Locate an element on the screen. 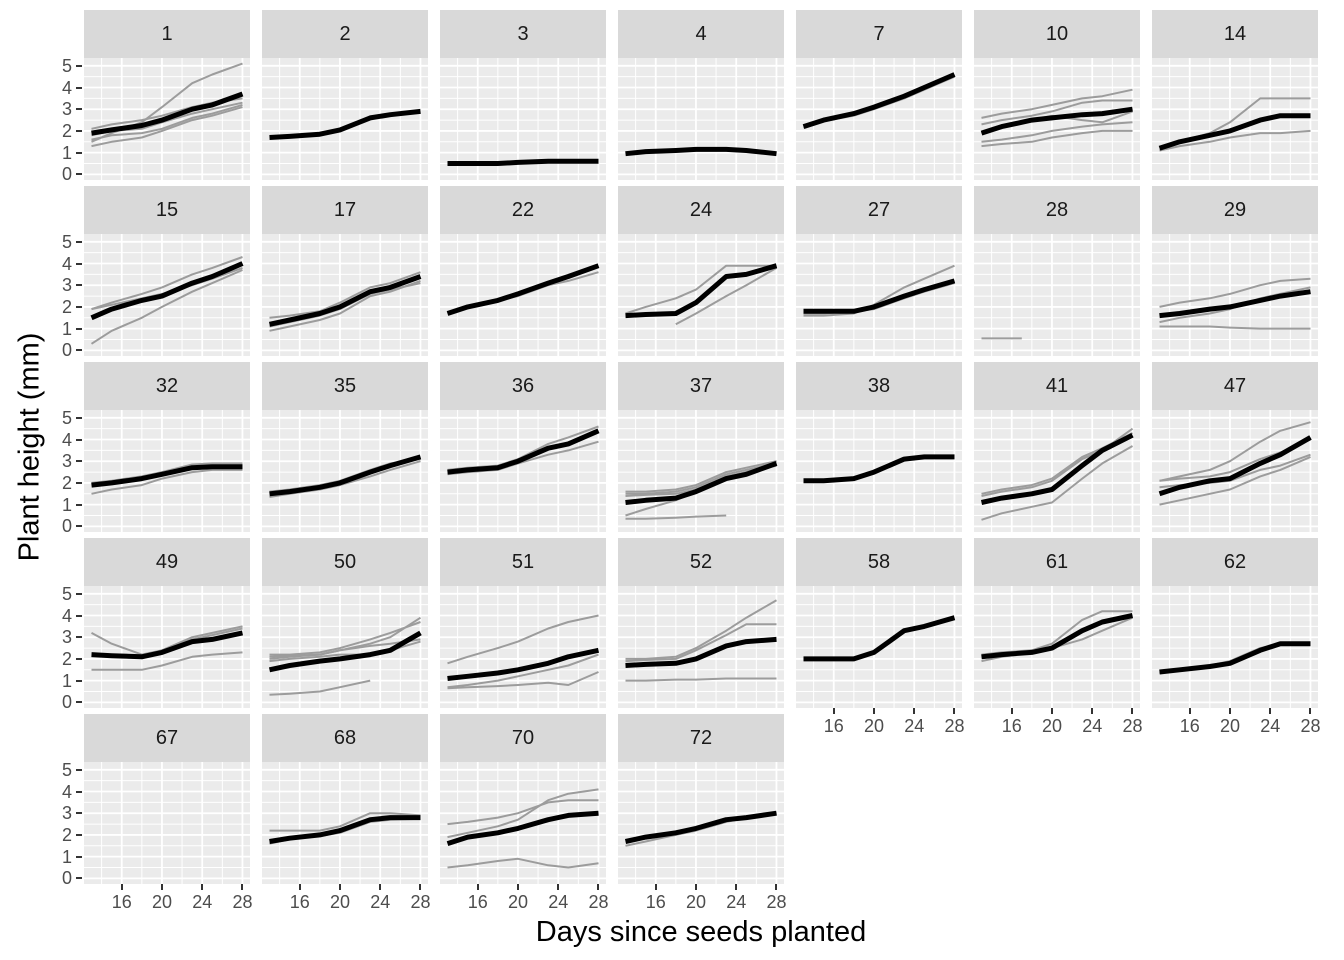  facet-strip: 72 is located at coordinates (701, 738).